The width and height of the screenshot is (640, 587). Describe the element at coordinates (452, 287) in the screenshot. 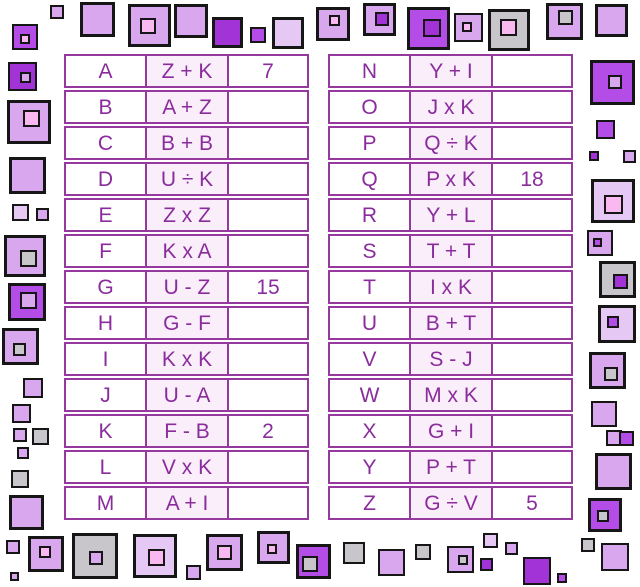

I see `expression-cell: I x K` at that location.